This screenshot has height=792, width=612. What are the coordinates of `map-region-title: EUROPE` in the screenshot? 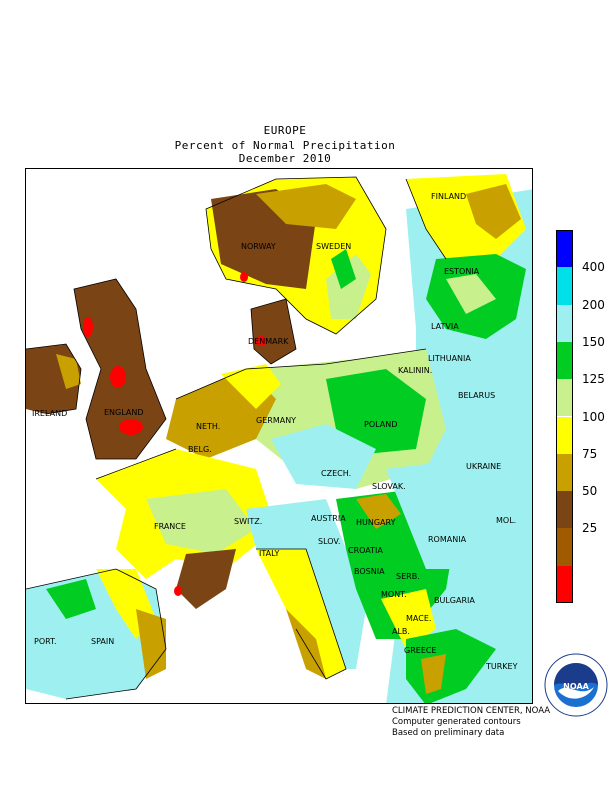 It's located at (285, 130).